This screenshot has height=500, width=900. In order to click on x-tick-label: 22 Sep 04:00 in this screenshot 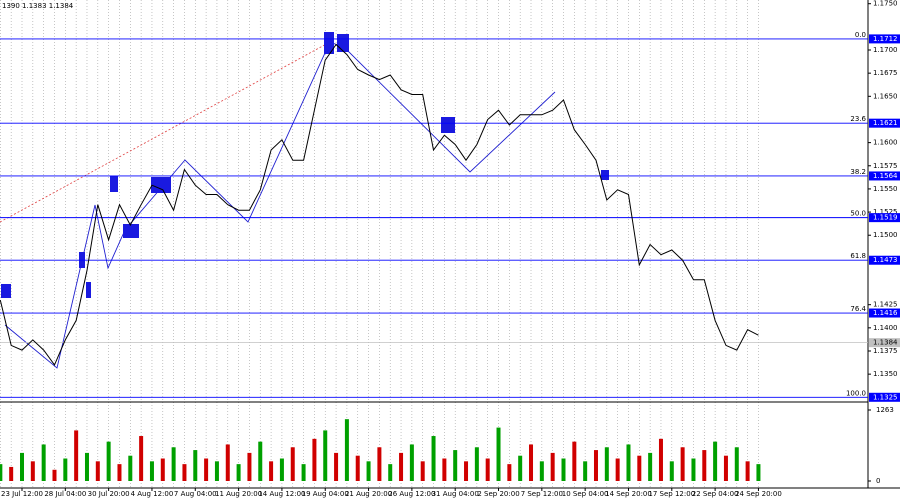, I will do `click(715, 494)`.